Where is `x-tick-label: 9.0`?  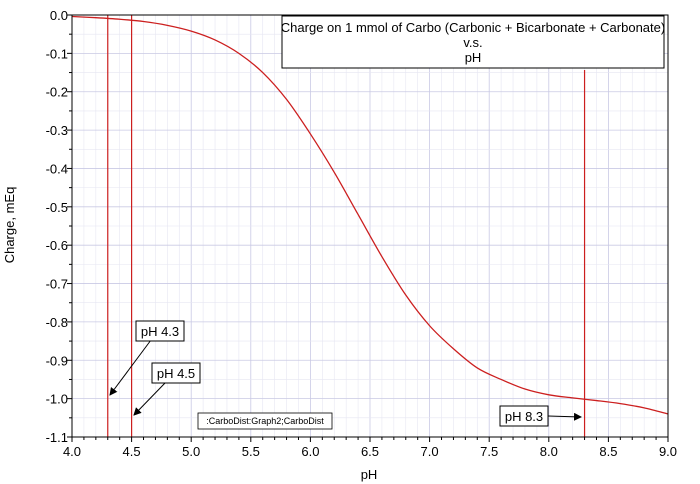
x-tick-label: 9.0 is located at coordinates (668, 451).